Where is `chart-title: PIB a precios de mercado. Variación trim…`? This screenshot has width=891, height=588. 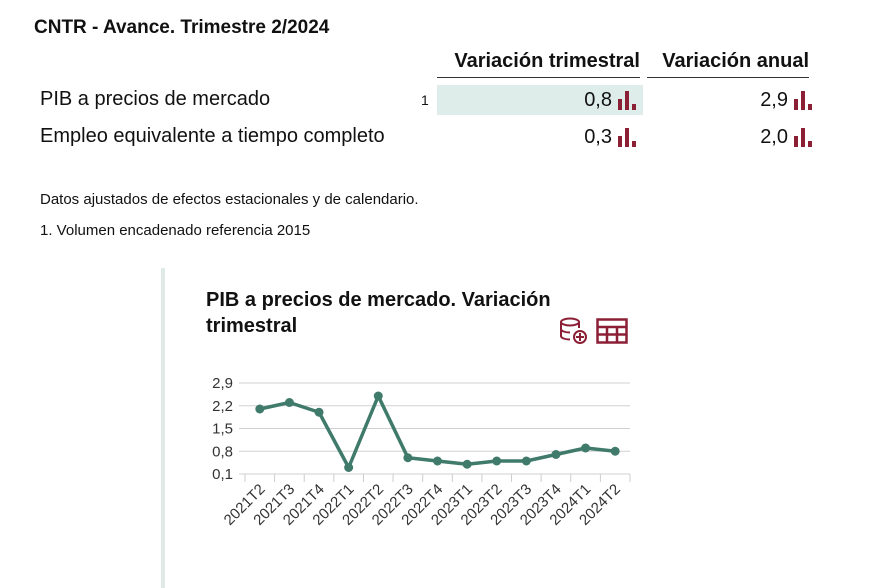
chart-title: PIB a precios de mercado. Variación trim… is located at coordinates (378, 313).